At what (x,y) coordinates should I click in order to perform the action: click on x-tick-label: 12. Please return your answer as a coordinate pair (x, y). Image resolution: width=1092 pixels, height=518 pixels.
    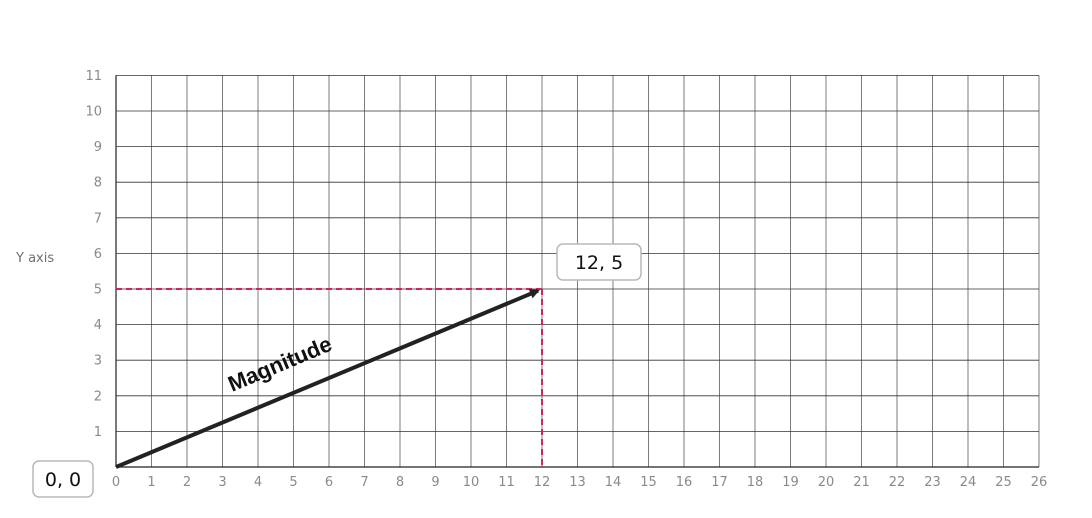
    Looking at the image, I should click on (542, 482).